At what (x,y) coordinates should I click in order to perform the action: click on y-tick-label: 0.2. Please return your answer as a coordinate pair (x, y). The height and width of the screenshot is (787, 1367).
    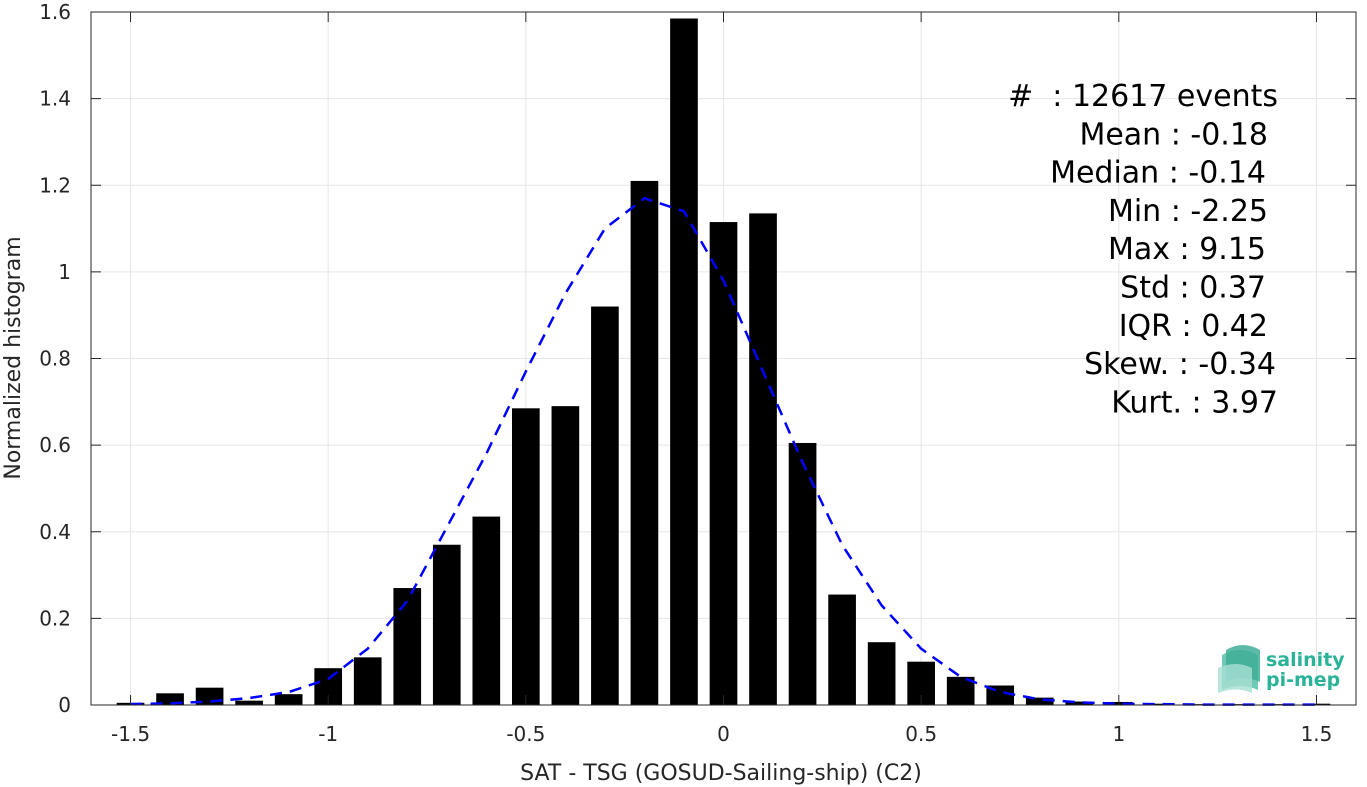
    Looking at the image, I should click on (55, 618).